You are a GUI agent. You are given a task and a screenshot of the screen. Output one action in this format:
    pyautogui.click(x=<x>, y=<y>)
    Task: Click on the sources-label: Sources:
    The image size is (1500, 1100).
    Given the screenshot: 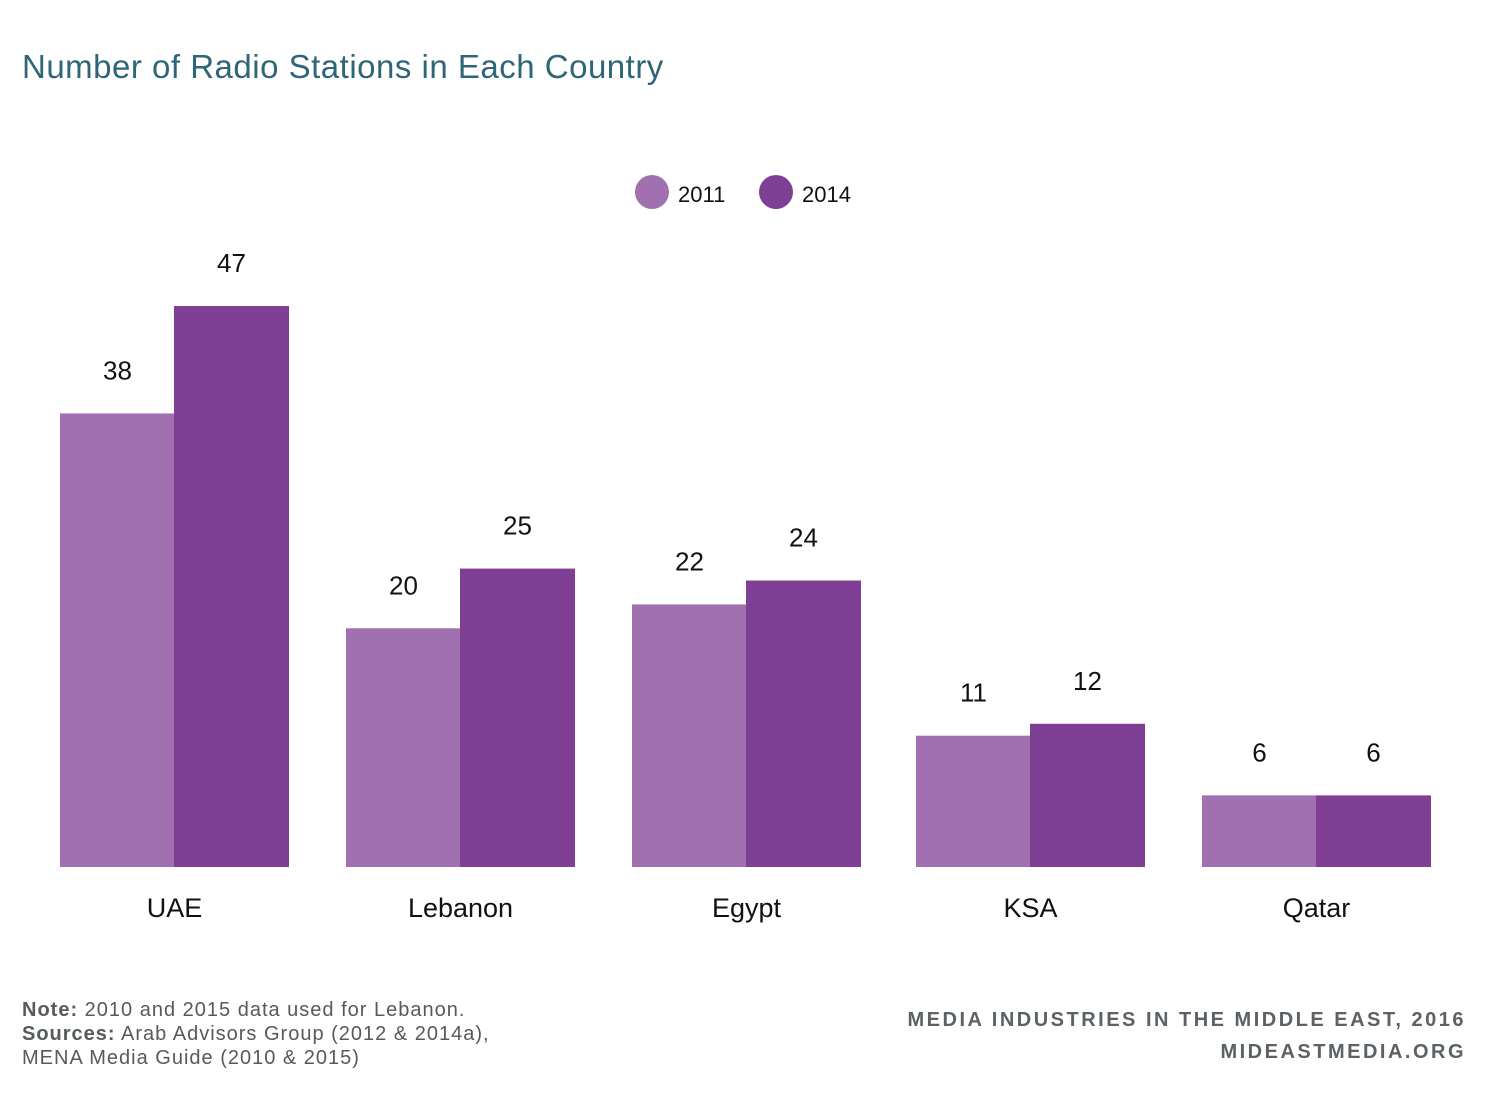 What is the action you would take?
    pyautogui.click(x=69, y=1034)
    